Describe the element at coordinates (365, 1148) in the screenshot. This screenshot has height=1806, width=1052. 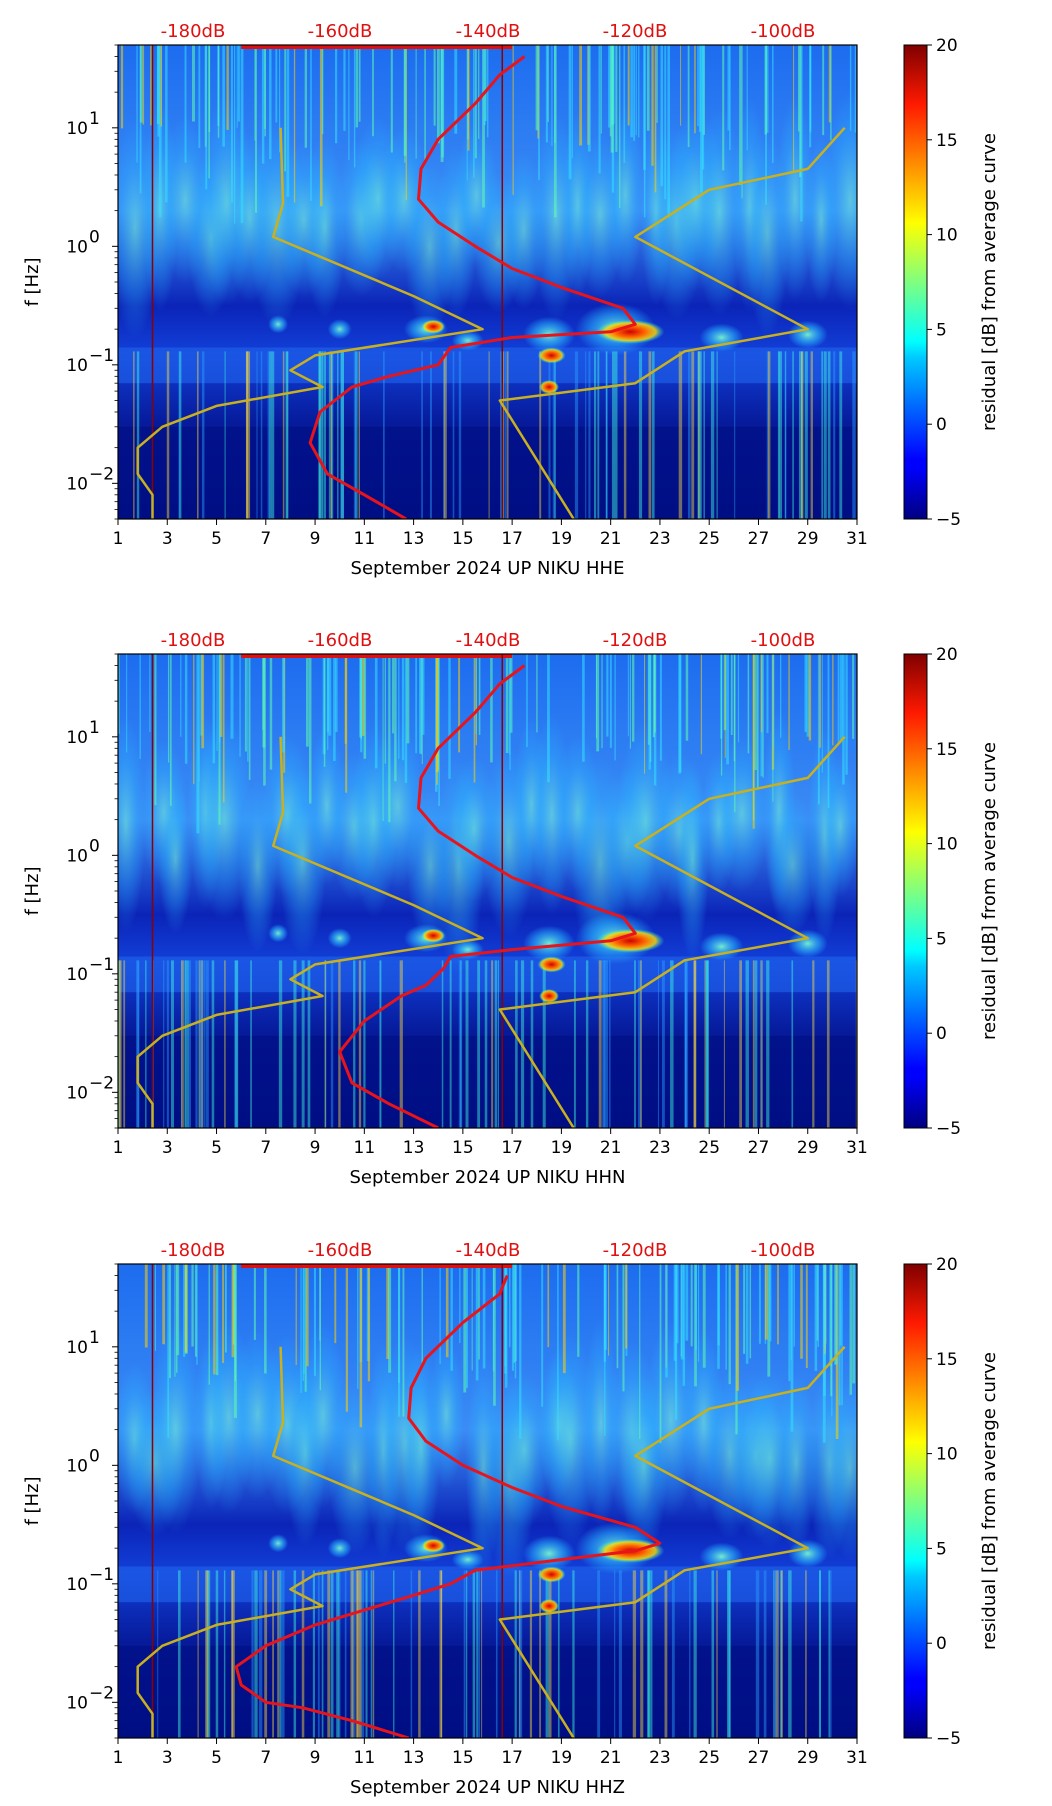
I see `x-tick-label: 11` at that location.